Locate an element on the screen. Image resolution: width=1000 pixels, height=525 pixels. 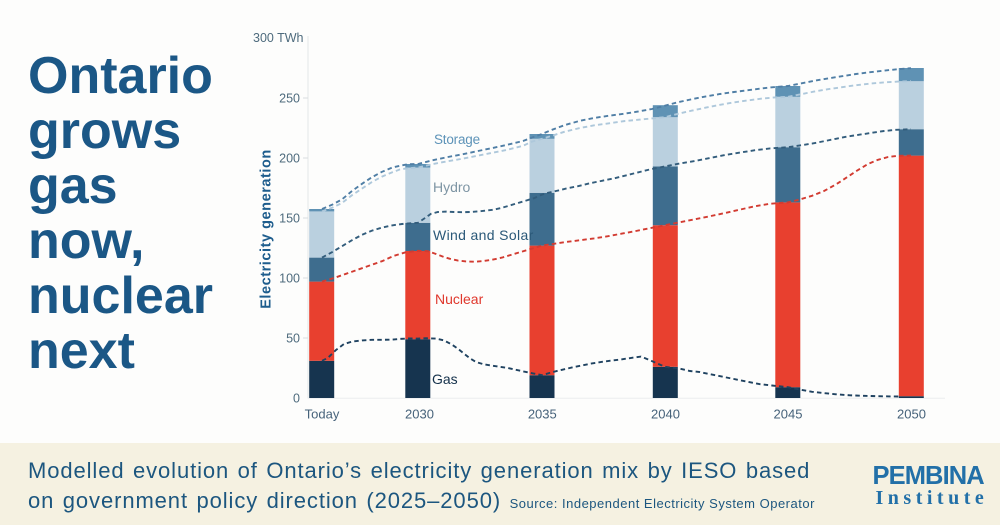
svg-text: Storage is located at coordinates (457, 139).